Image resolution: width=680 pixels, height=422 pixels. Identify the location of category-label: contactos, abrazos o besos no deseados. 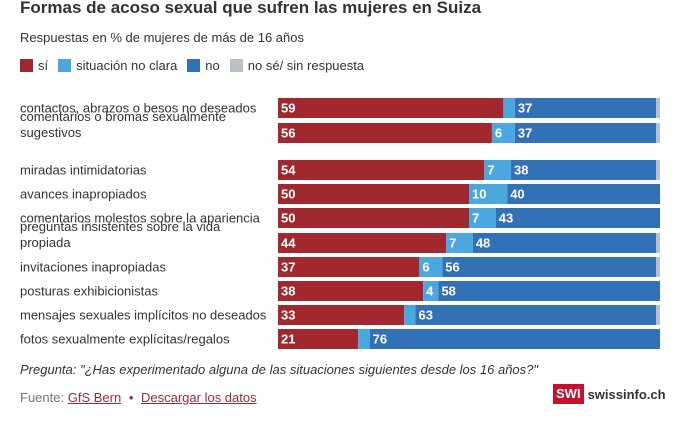
(138, 108).